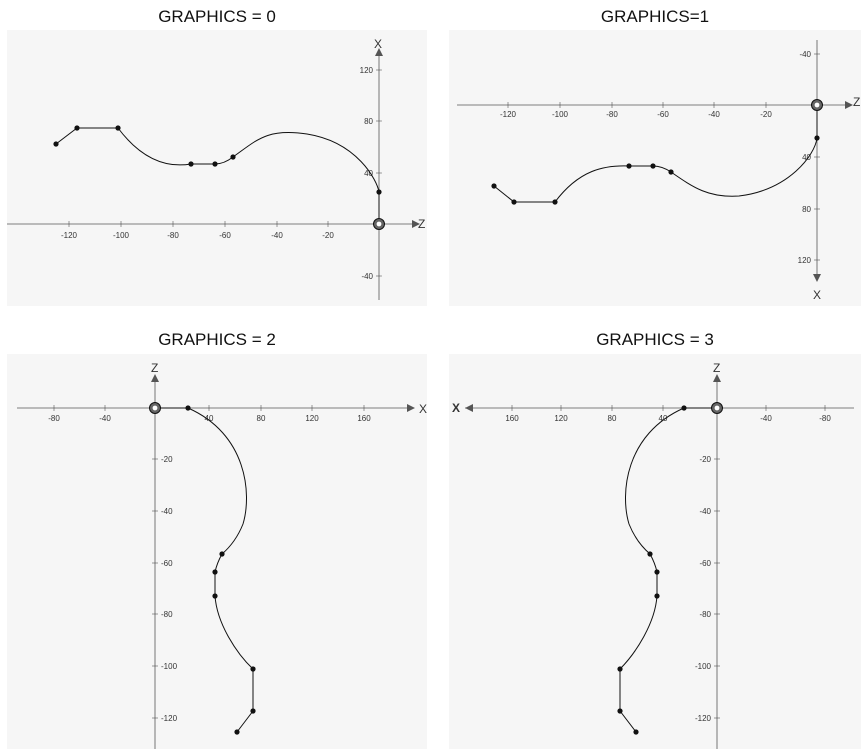 Image resolution: width=861 pixels, height=749 pixels. I want to click on v-ticks: 120 80 40 -40, so click(371, 173).